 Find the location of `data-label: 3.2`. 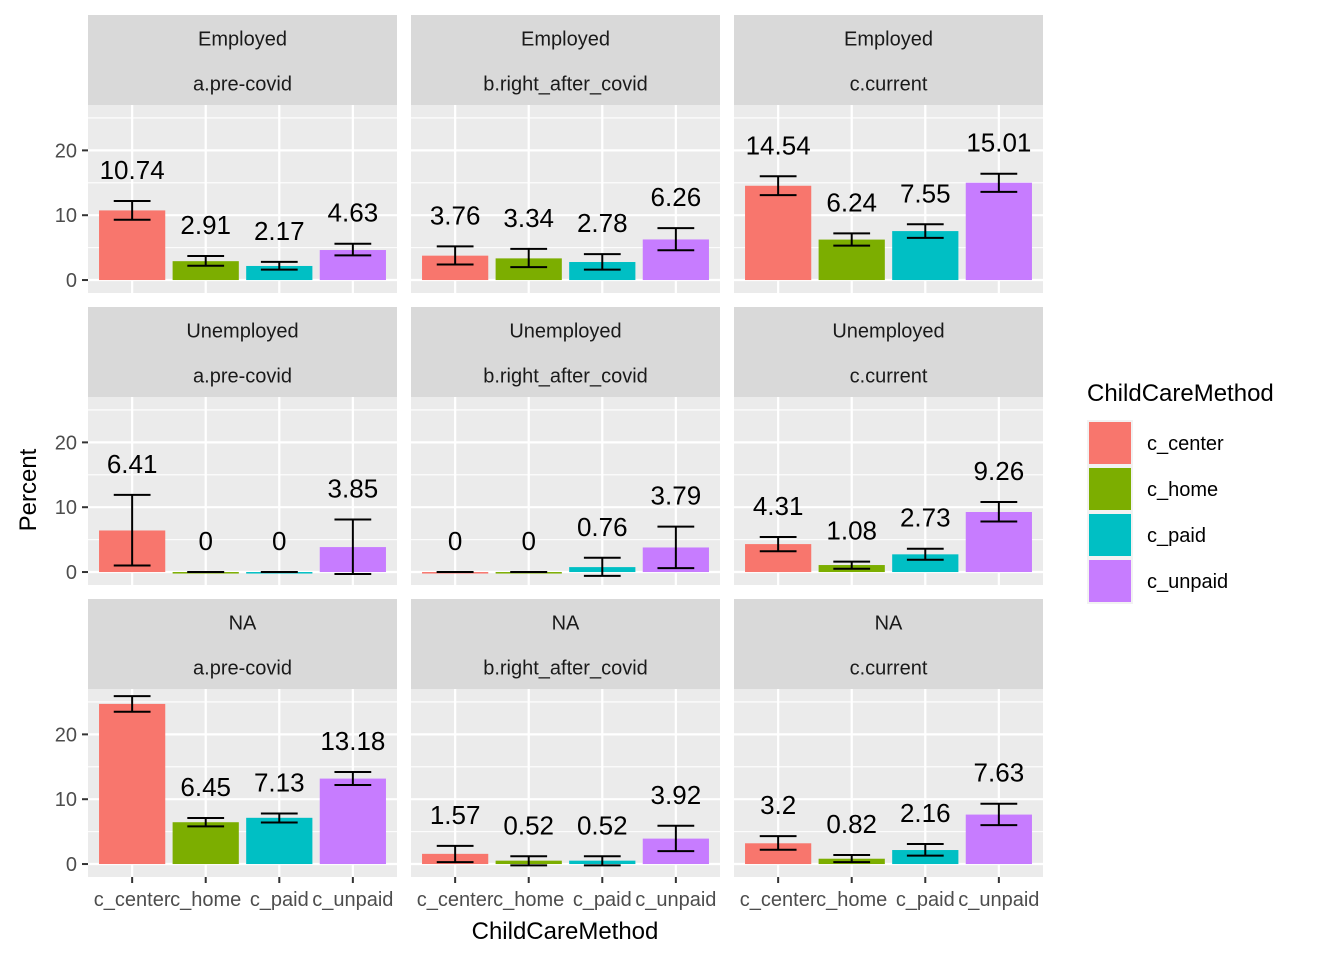

data-label: 3.2 is located at coordinates (778, 805).